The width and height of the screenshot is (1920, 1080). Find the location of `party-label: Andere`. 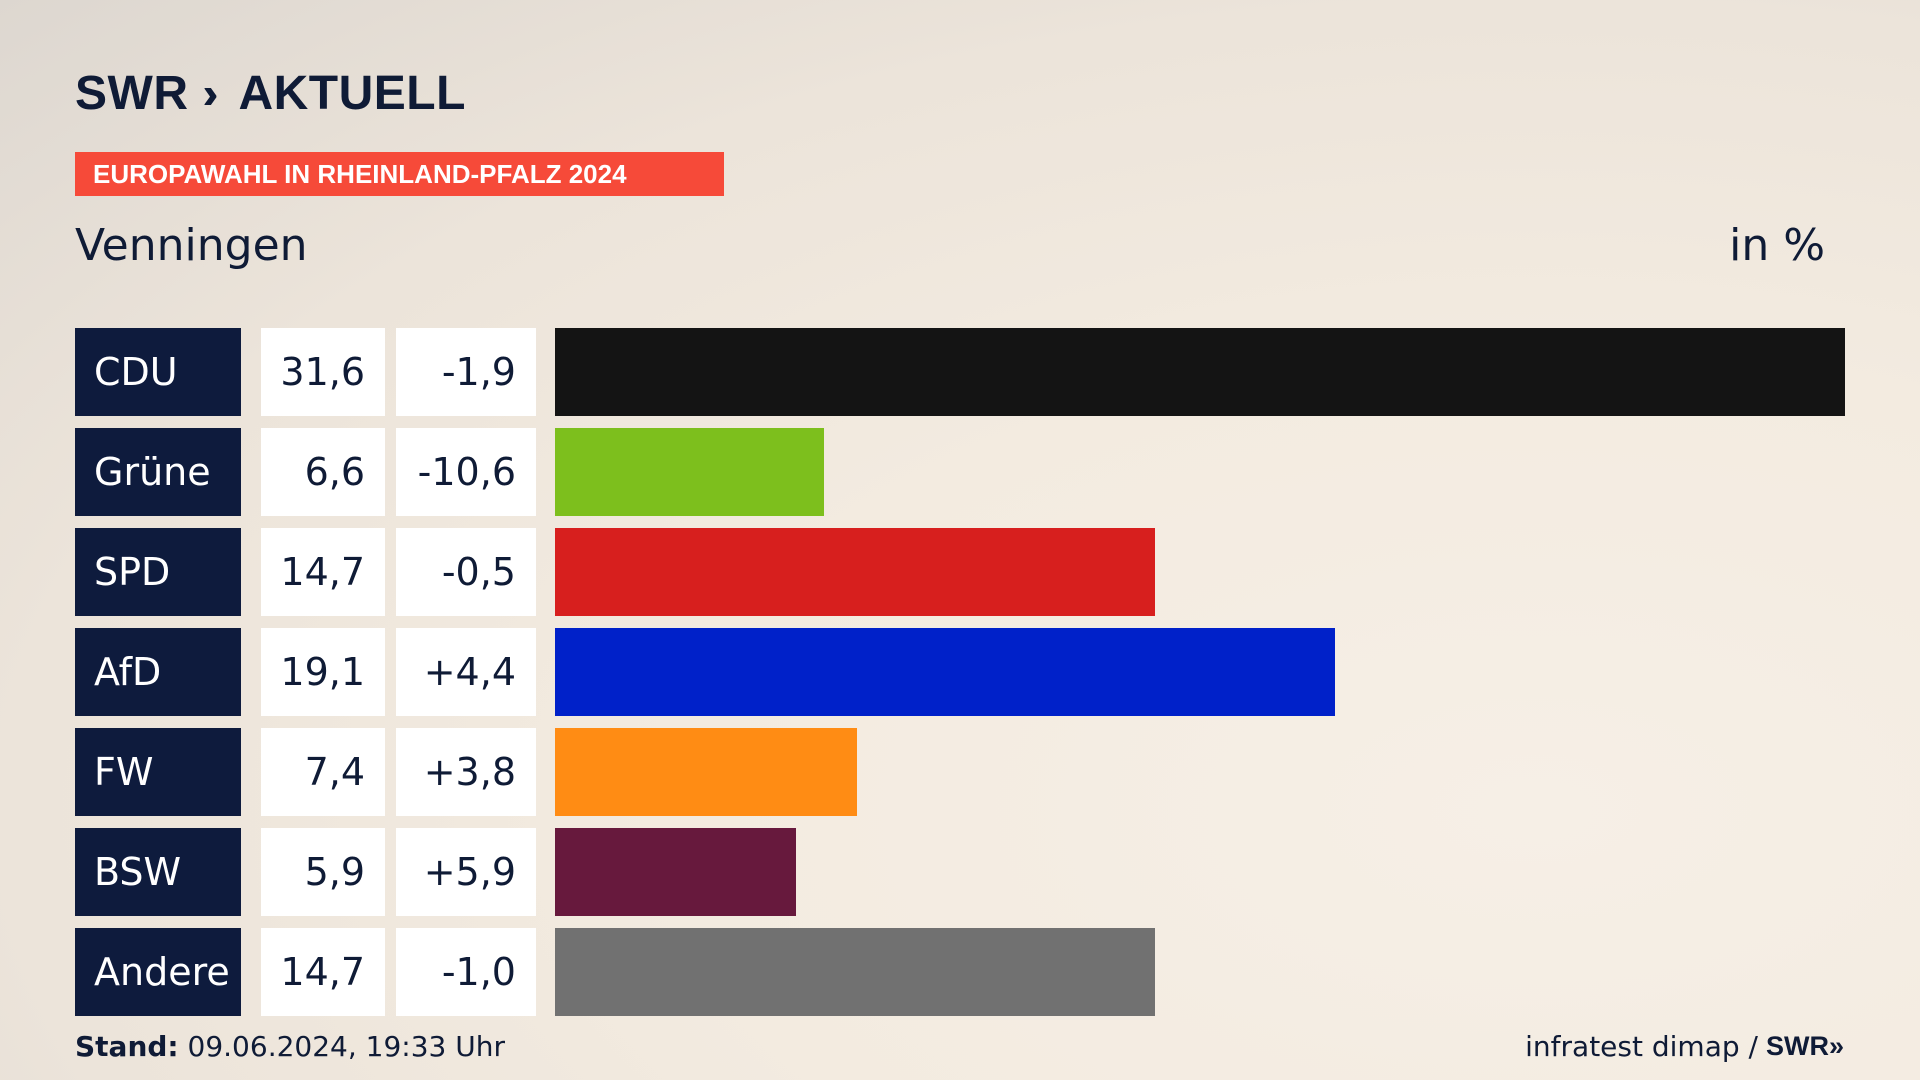

party-label: Andere is located at coordinates (158, 972).